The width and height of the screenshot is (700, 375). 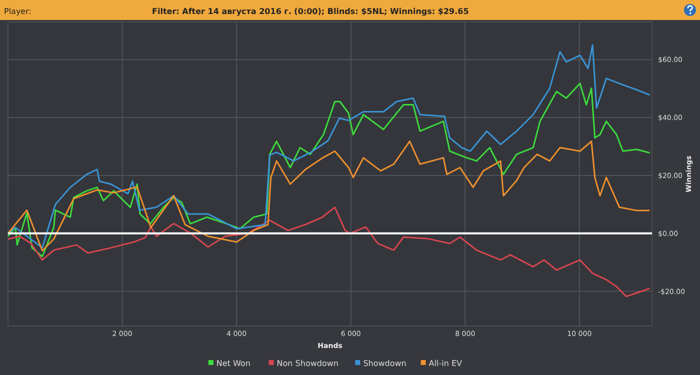 I want to click on legend-label: Showdown, so click(x=384, y=363).